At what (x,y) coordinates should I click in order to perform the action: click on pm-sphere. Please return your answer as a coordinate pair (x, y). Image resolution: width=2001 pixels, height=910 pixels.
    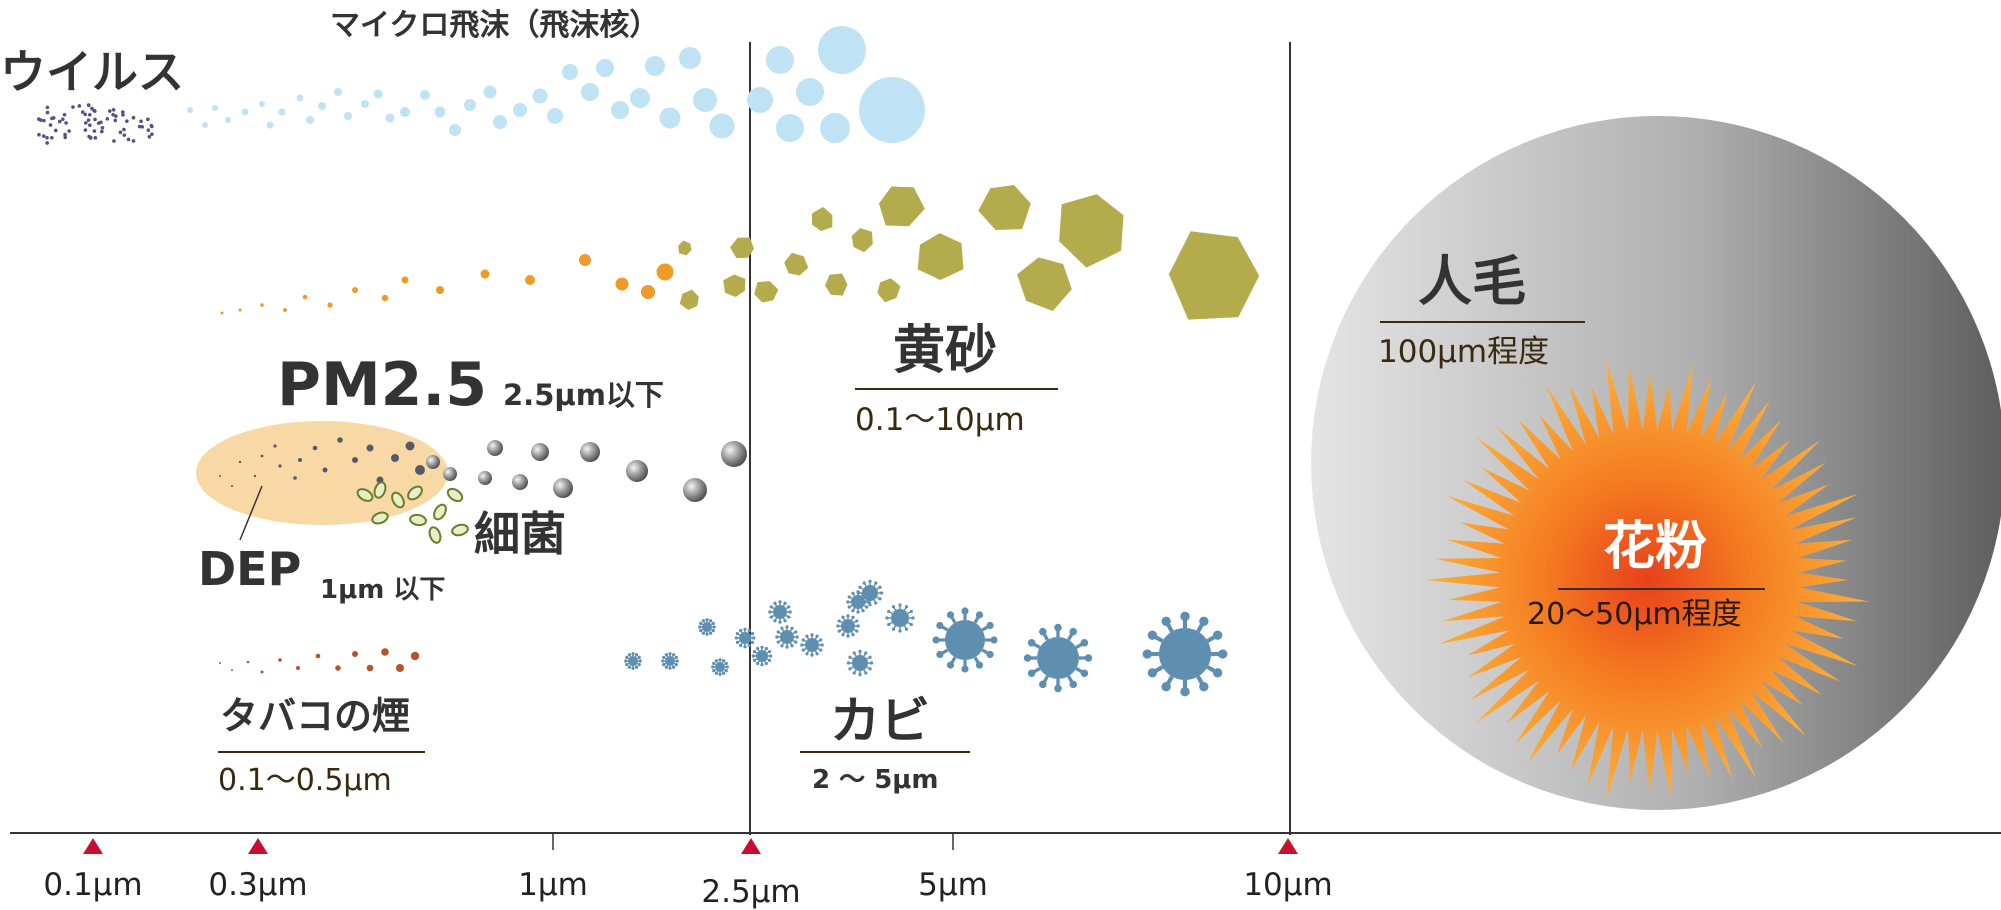
    Looking at the image, I should click on (637, 471).